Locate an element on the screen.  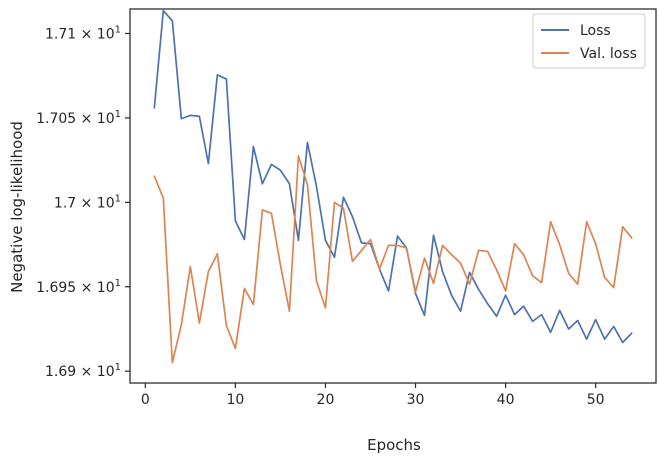
y-tick-label-1.71: 1.71 × 10¹ is located at coordinates (83, 33).